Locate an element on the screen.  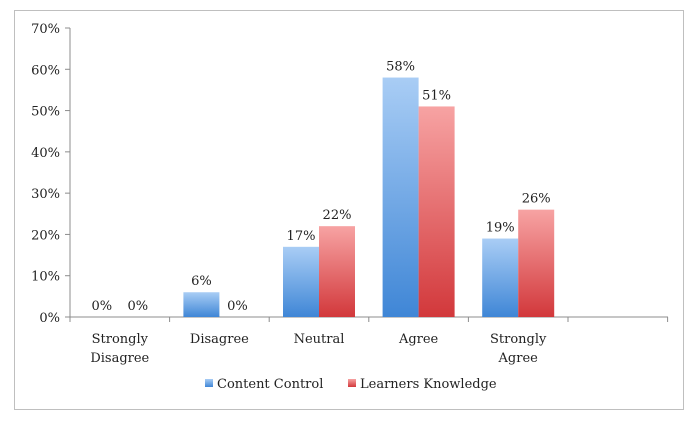
y-tick-label: 30% is located at coordinates (45, 194).